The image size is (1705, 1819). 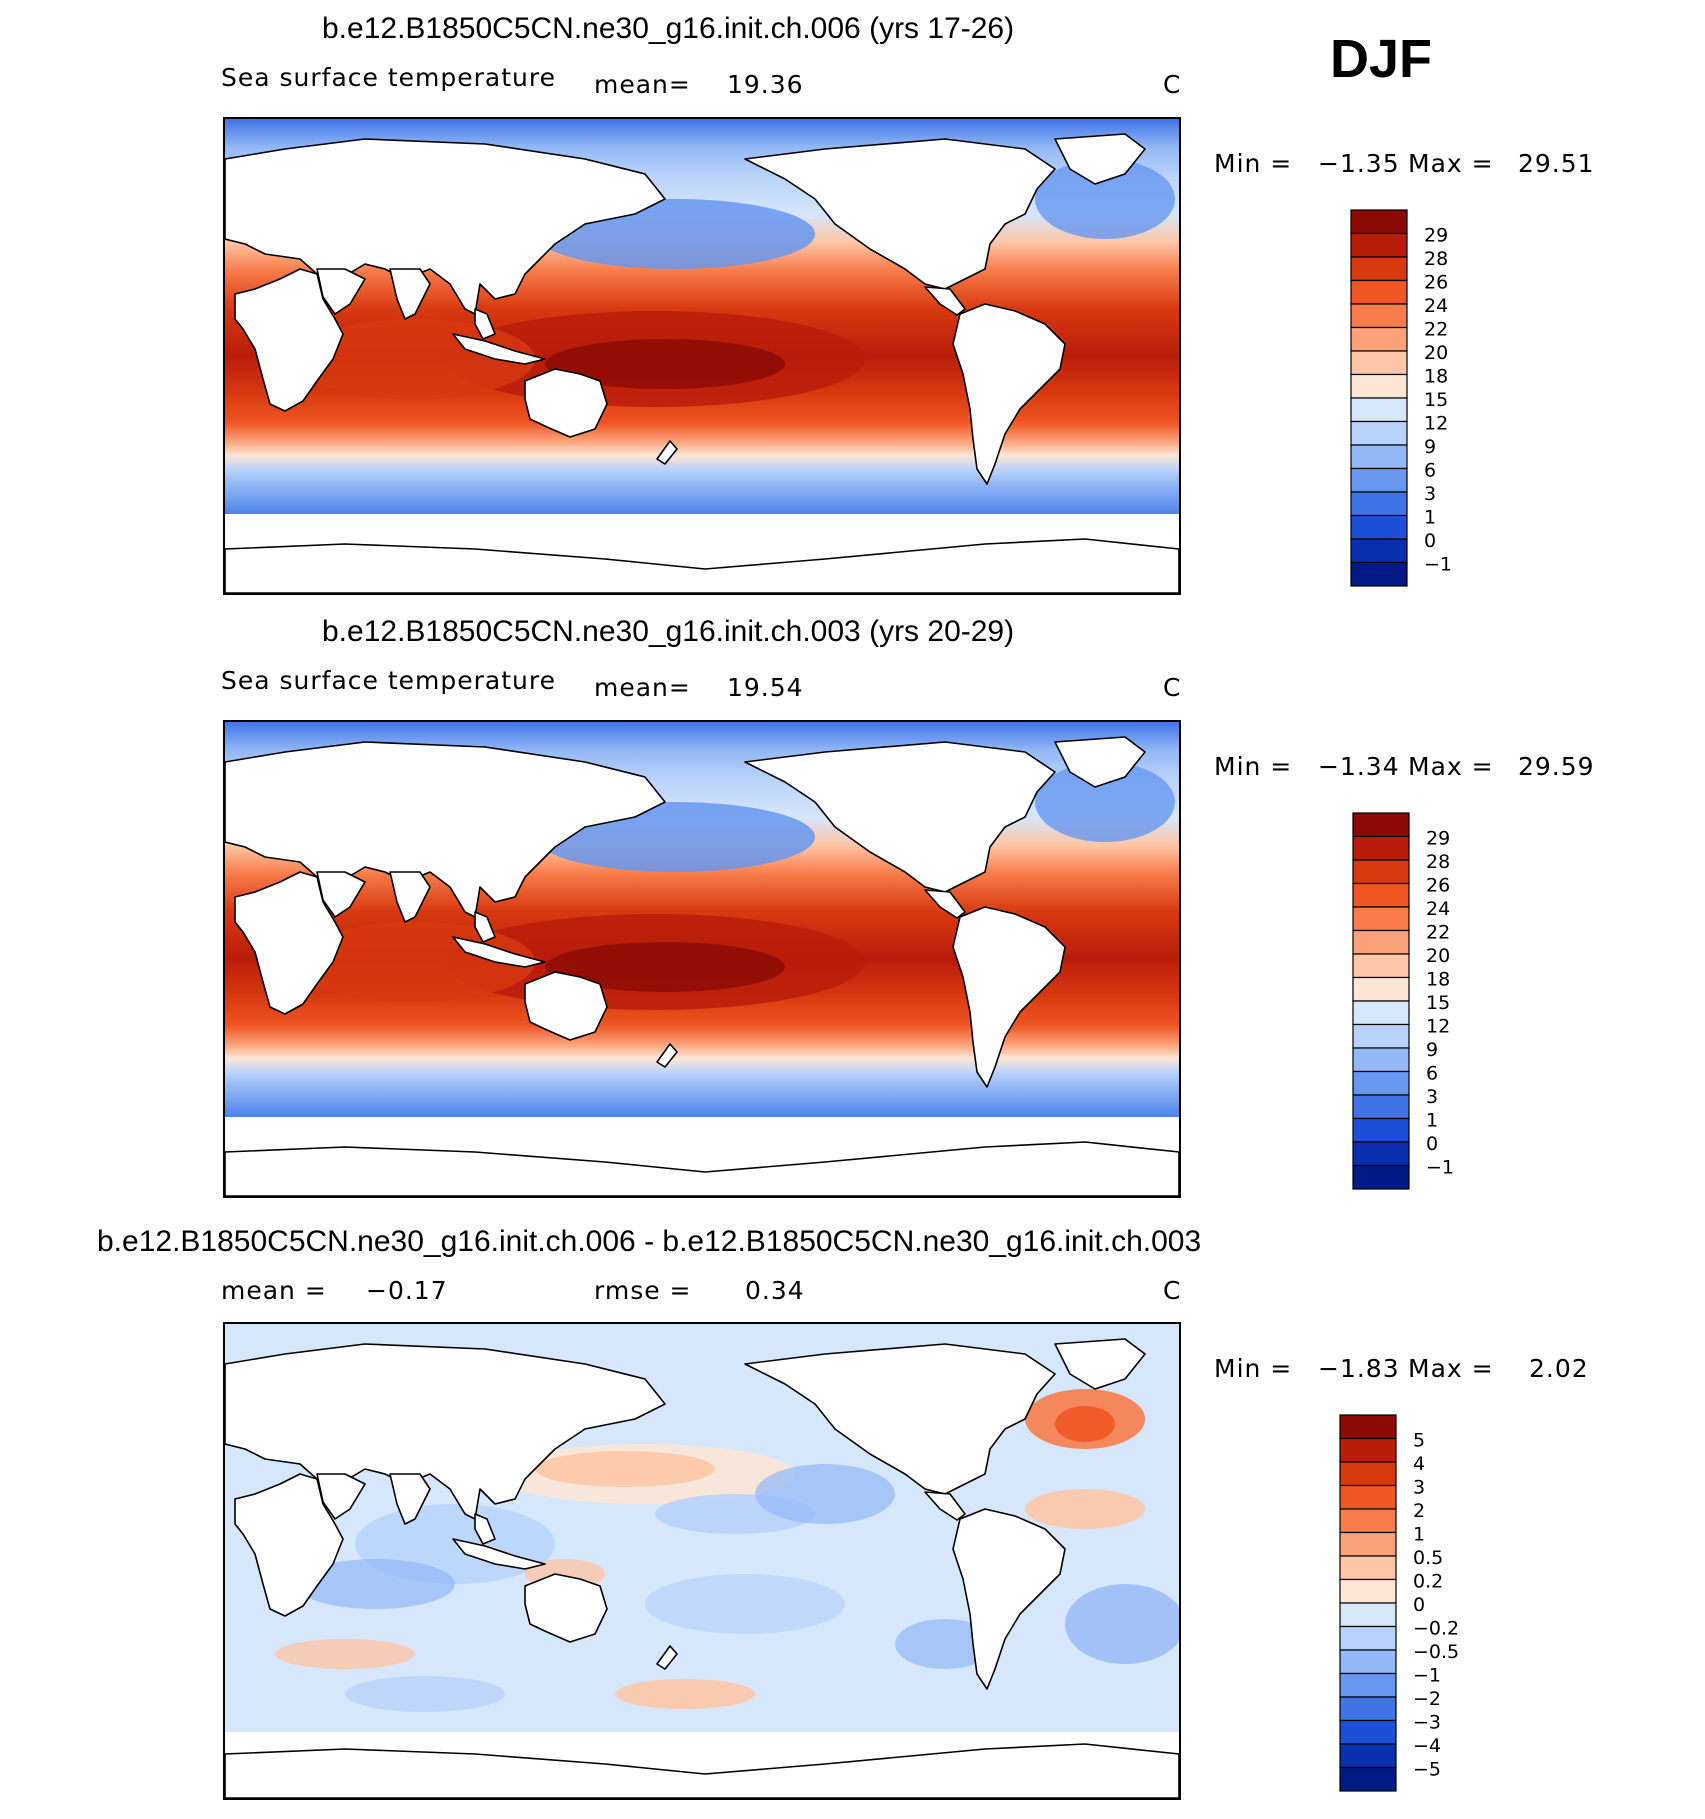 What do you see at coordinates (1009, 997) in the screenshot?
I see `land-southam` at bounding box center [1009, 997].